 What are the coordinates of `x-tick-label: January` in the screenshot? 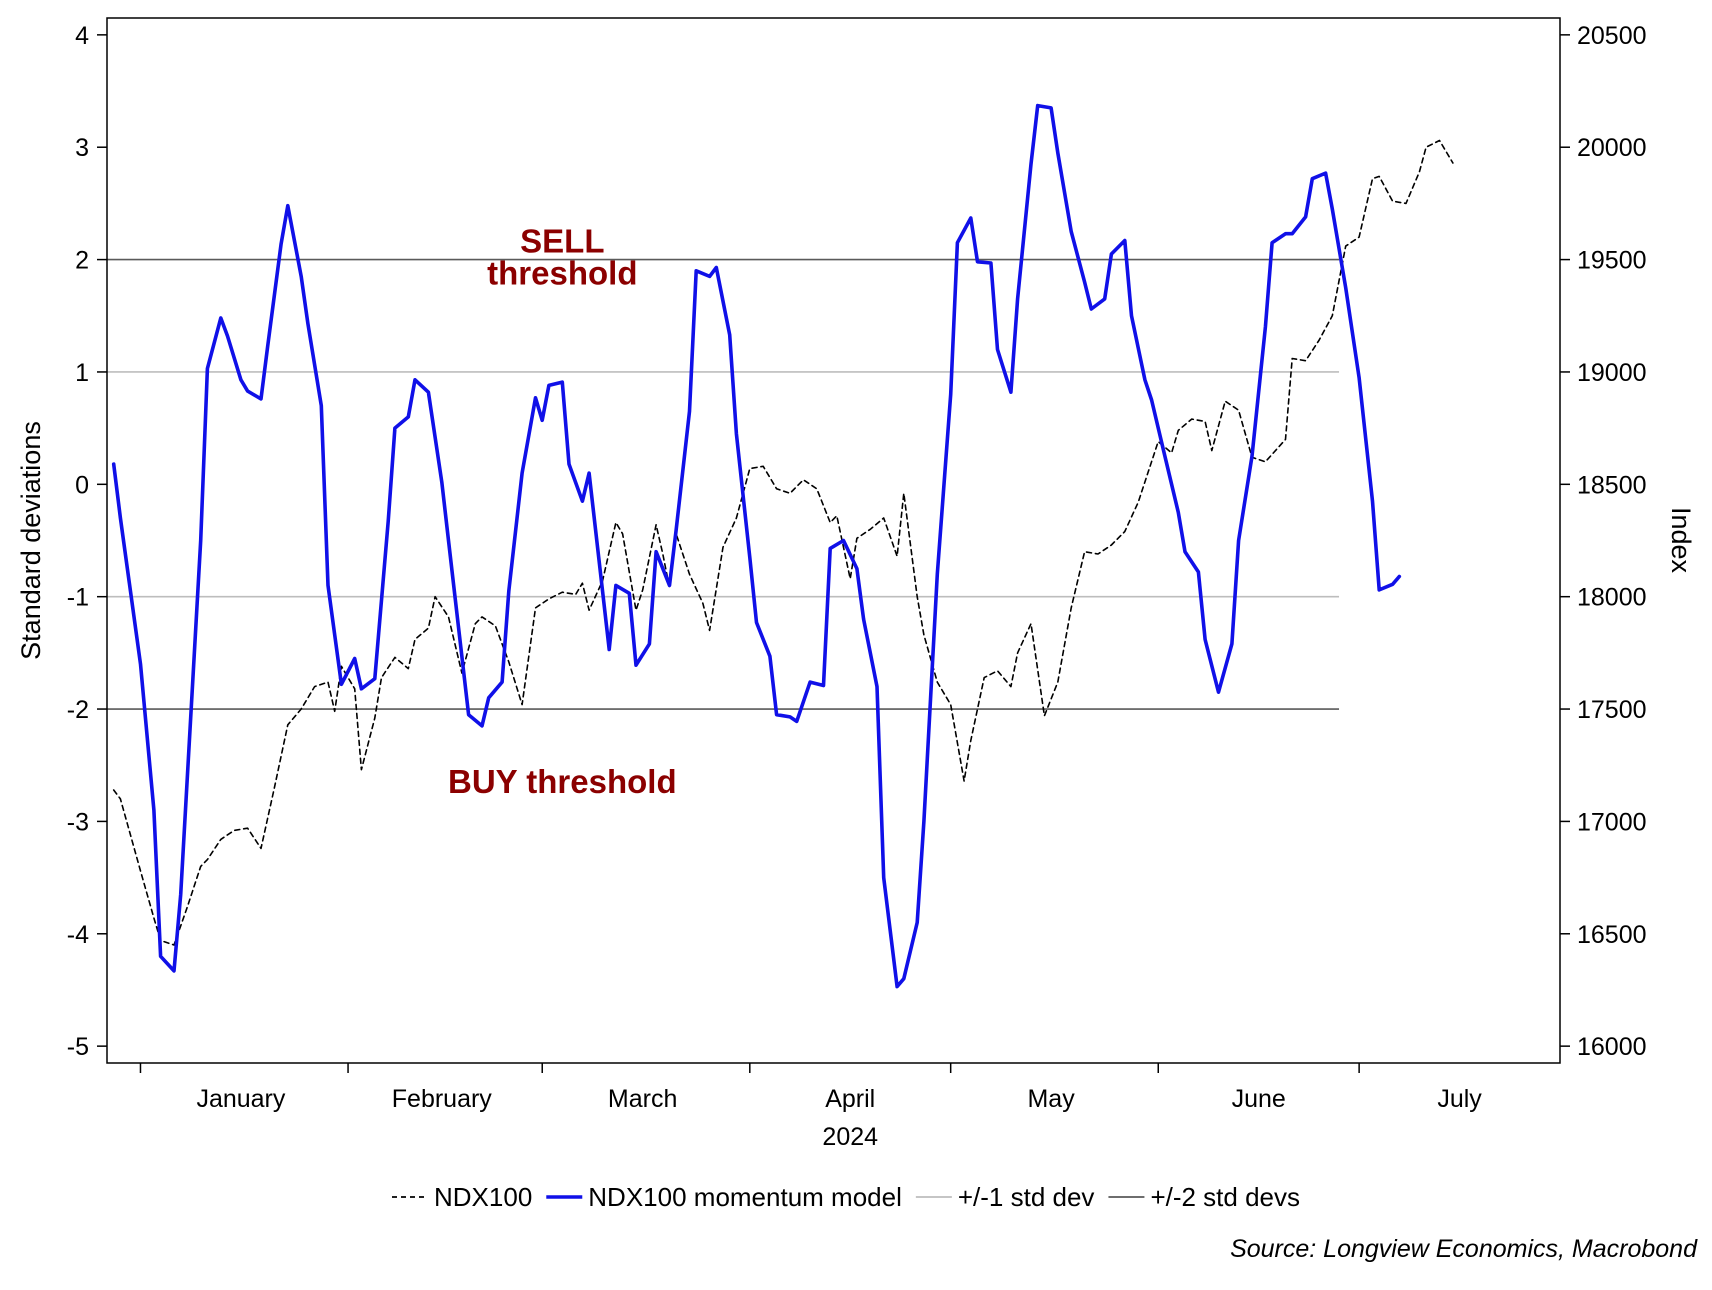 It's located at (240, 1099).